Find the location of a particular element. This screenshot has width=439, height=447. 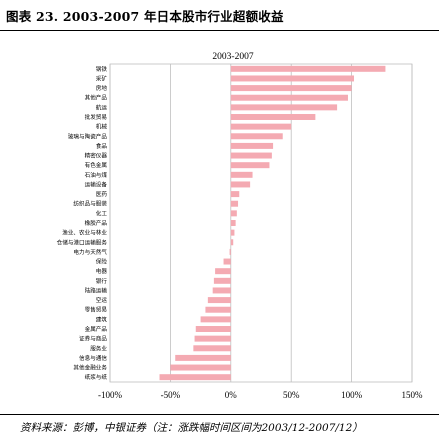

category-label: 渔业、农业与林业 is located at coordinates (84, 233).